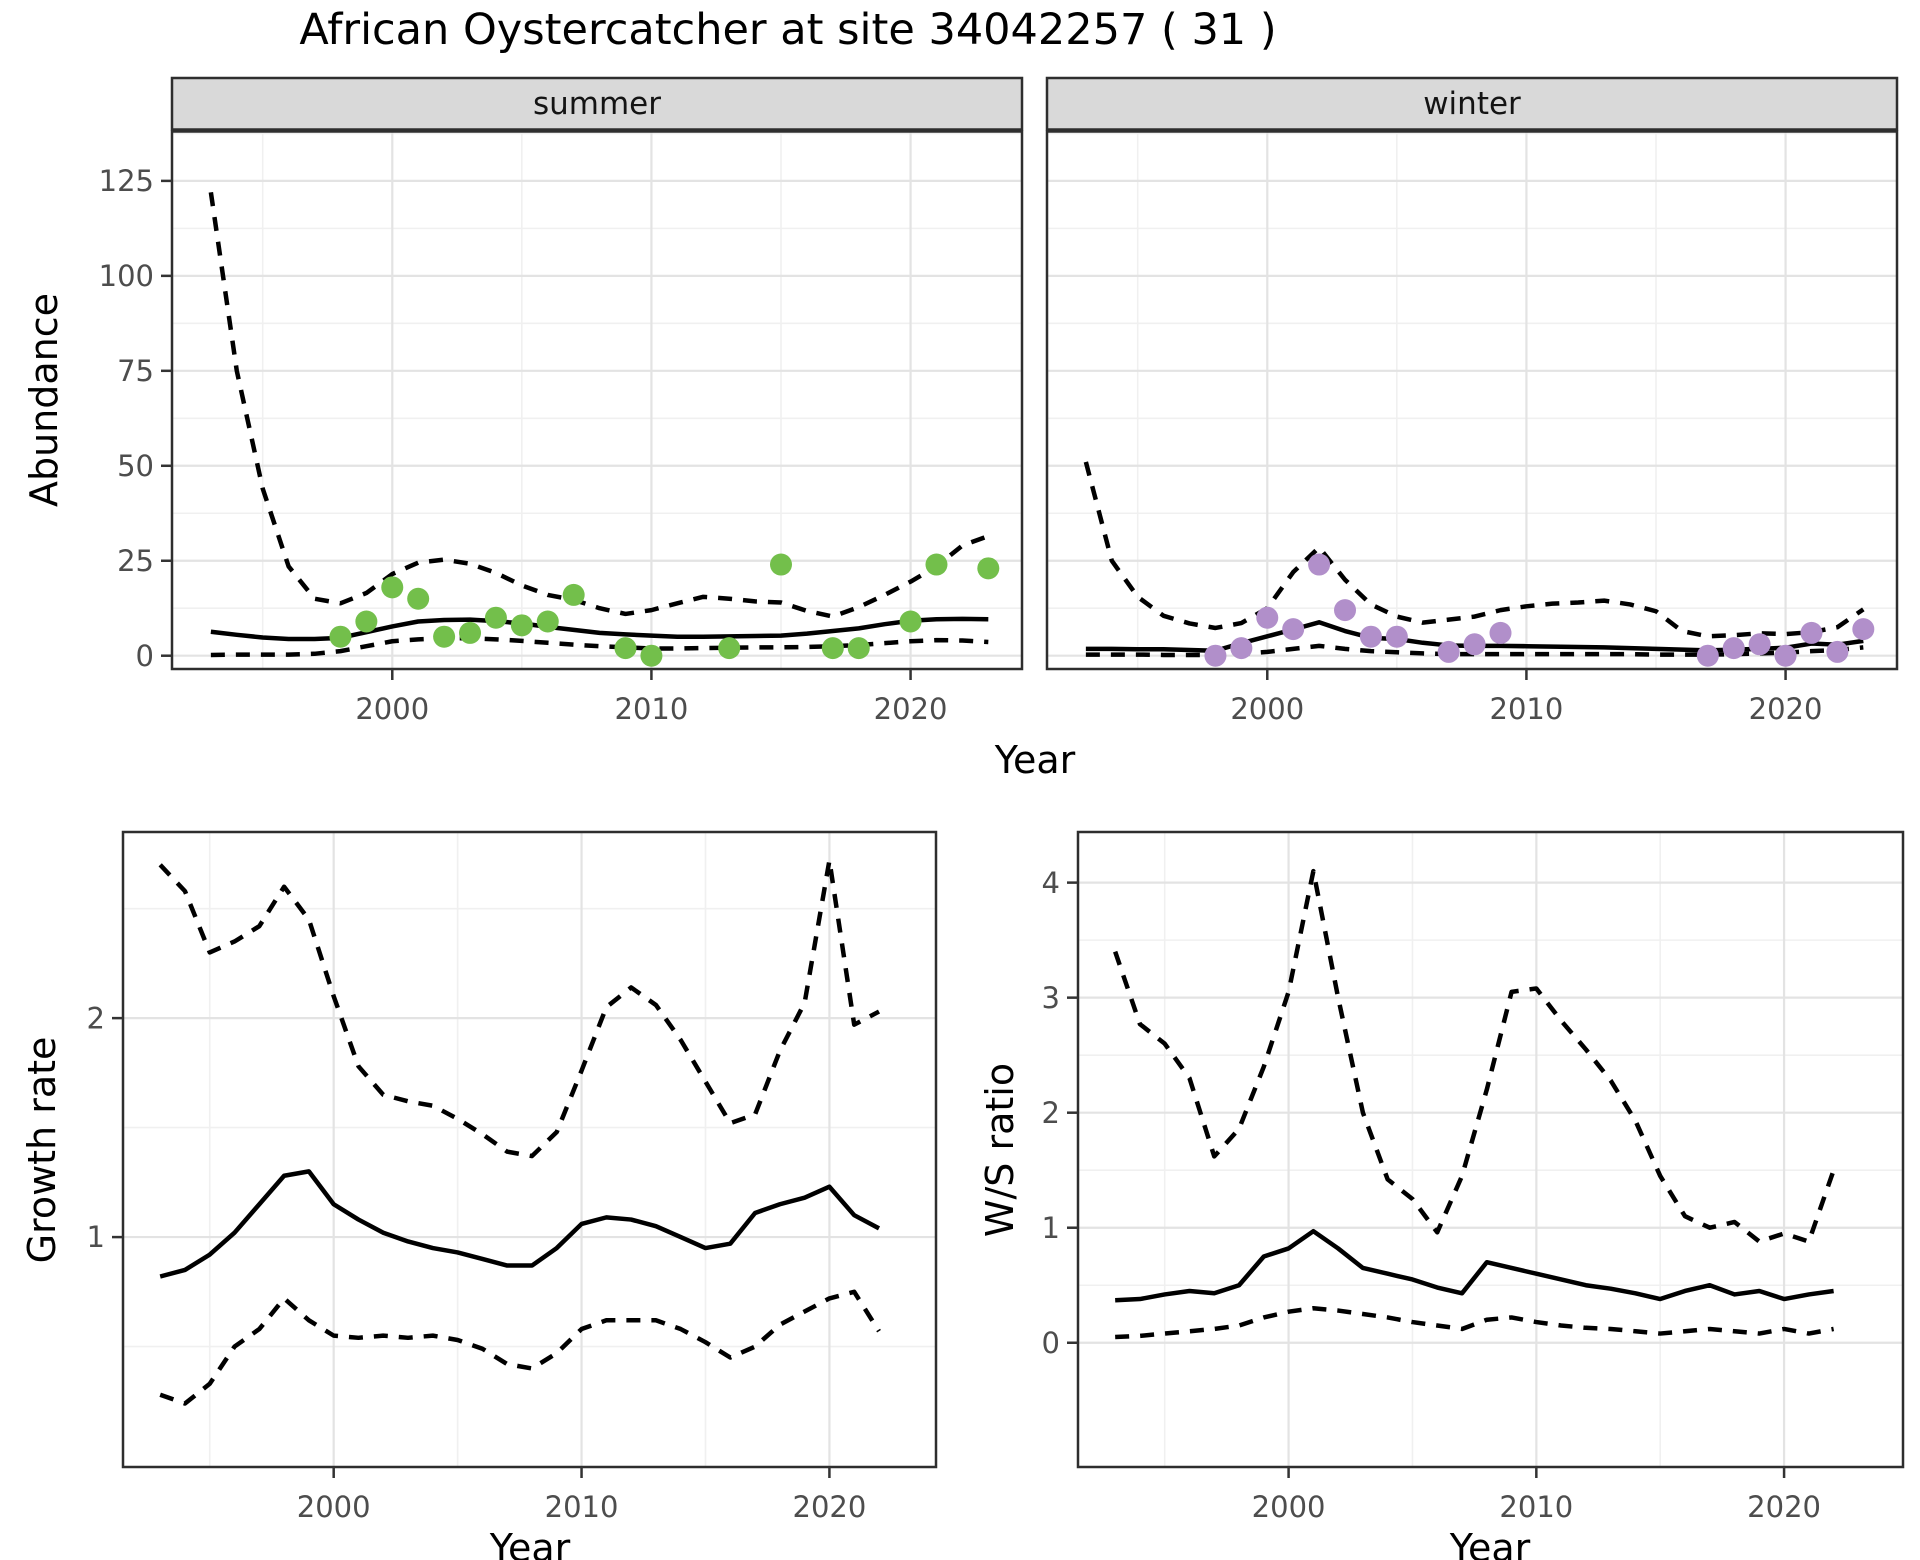 The image size is (1920, 1560). Describe the element at coordinates (1051, 883) in the screenshot. I see `y-tick-label: 4` at that location.